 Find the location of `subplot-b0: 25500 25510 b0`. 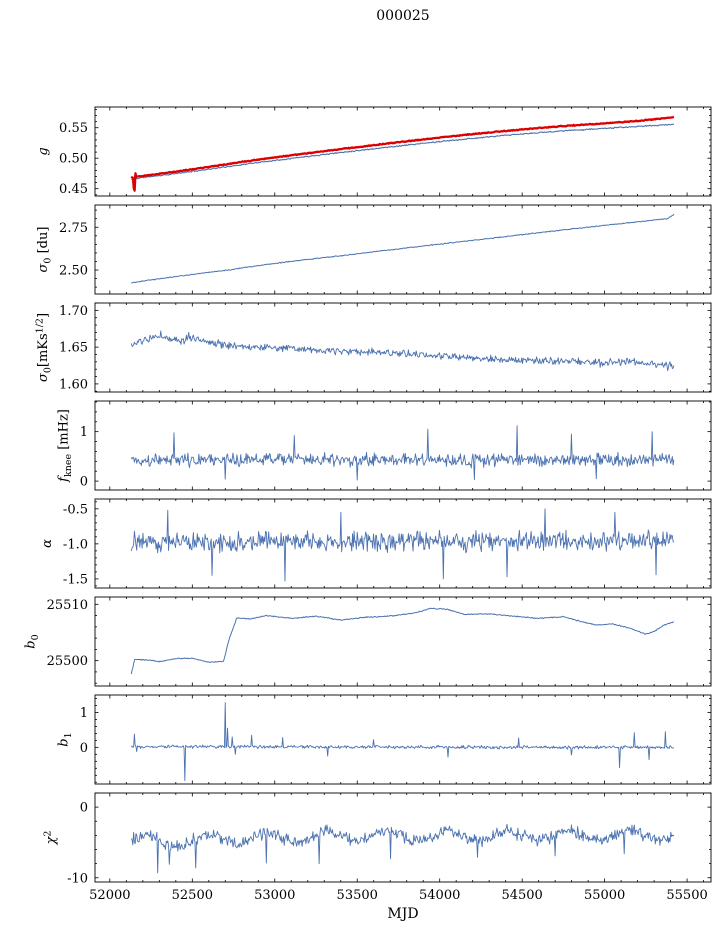

subplot-b0: 25500 25510 b0 is located at coordinates (368, 641).